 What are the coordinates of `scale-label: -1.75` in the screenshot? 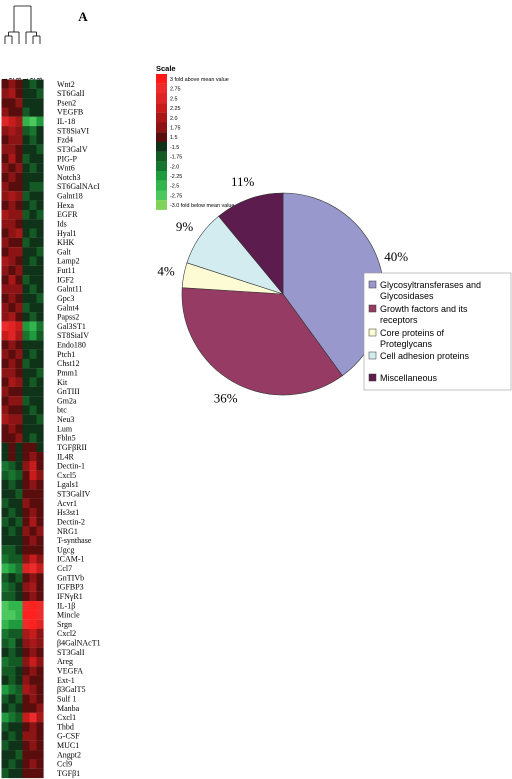 It's located at (176, 158).